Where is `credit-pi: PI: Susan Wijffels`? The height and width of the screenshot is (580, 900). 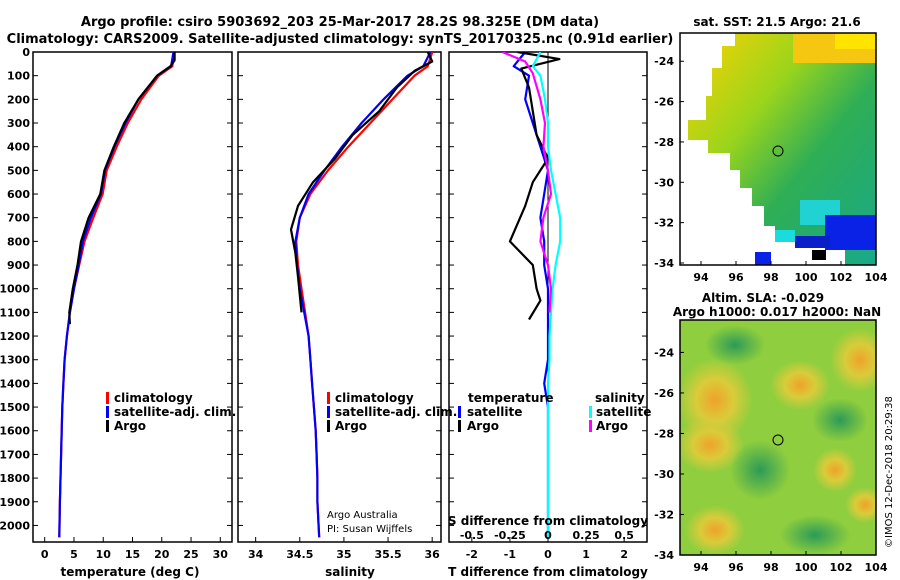 credit-pi: PI: Susan Wijffels is located at coordinates (369, 529).